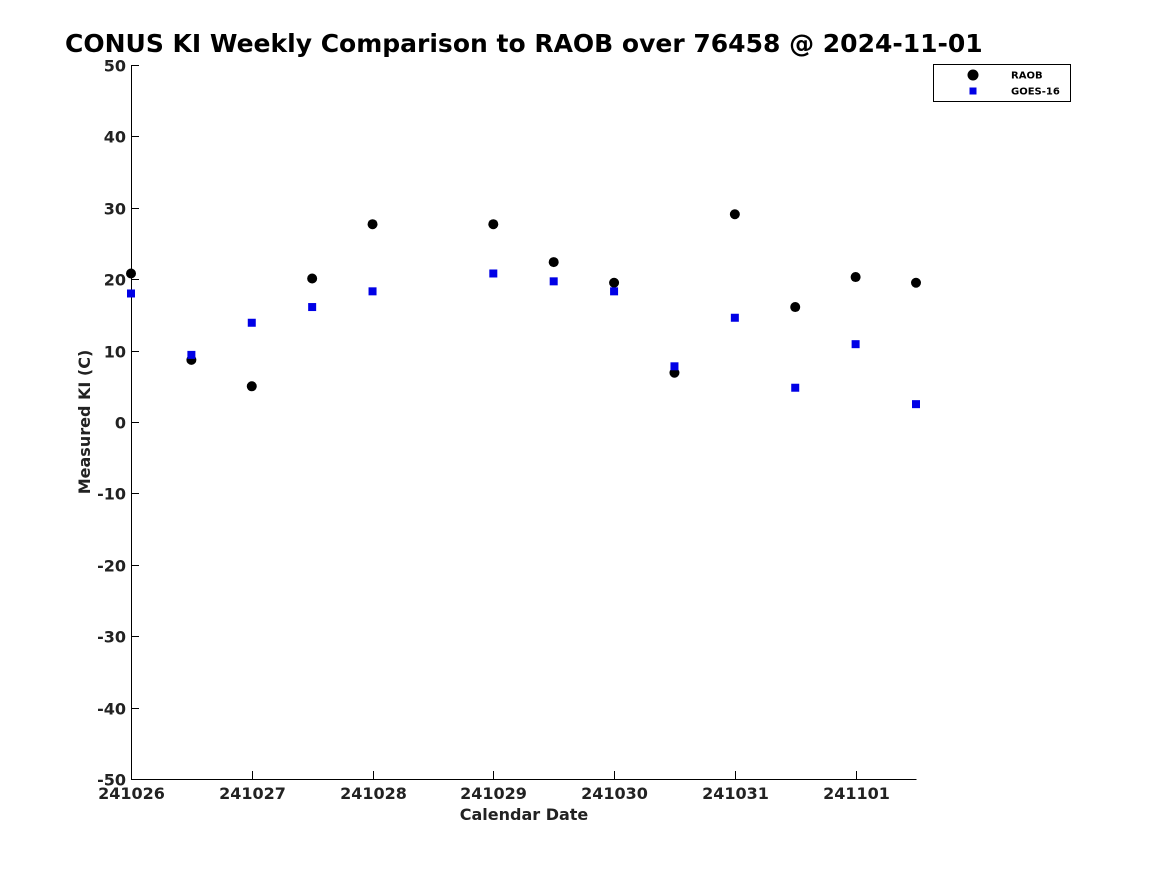  I want to click on legend-label-raob: RAOB, so click(1027, 76).